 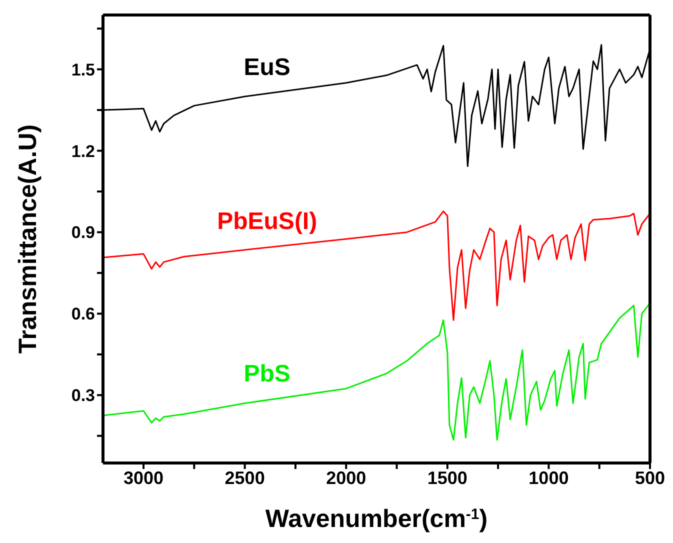 I want to click on x-tick-label: 1500, so click(x=447, y=478).